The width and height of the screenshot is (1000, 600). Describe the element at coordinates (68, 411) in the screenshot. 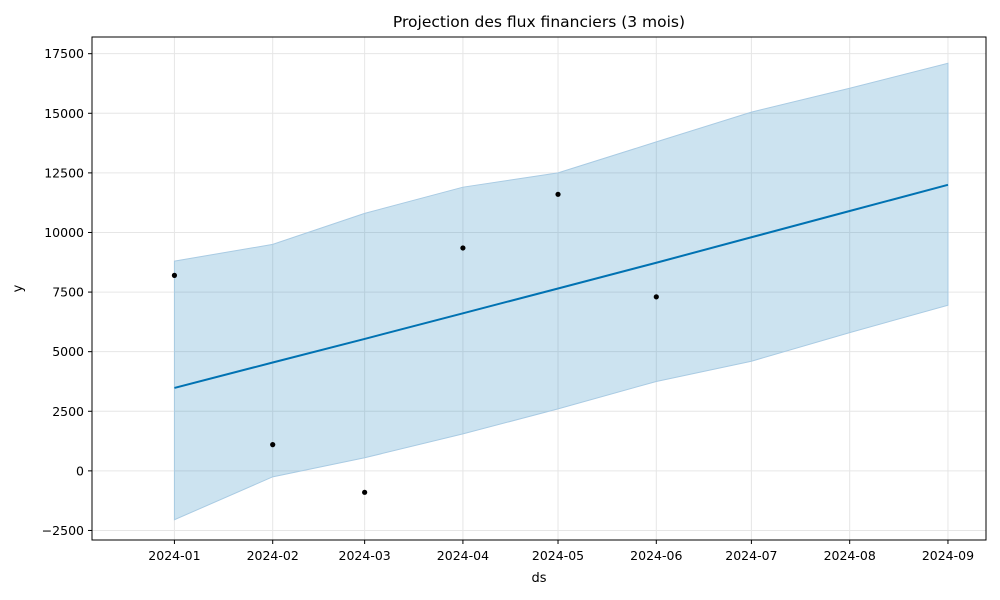

I see `y-tick-label: 2500` at that location.